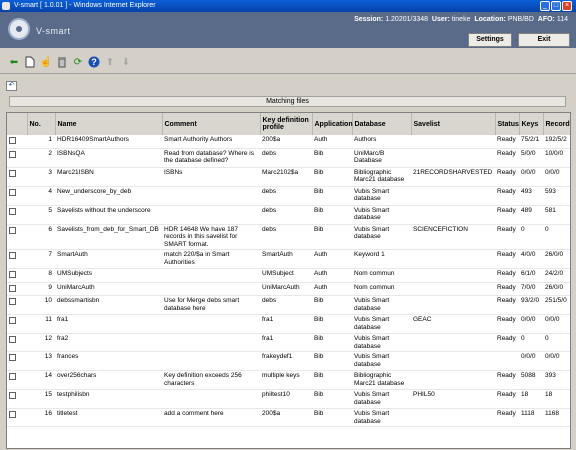  I want to click on cell-records: 10/0/0, so click(556, 158).